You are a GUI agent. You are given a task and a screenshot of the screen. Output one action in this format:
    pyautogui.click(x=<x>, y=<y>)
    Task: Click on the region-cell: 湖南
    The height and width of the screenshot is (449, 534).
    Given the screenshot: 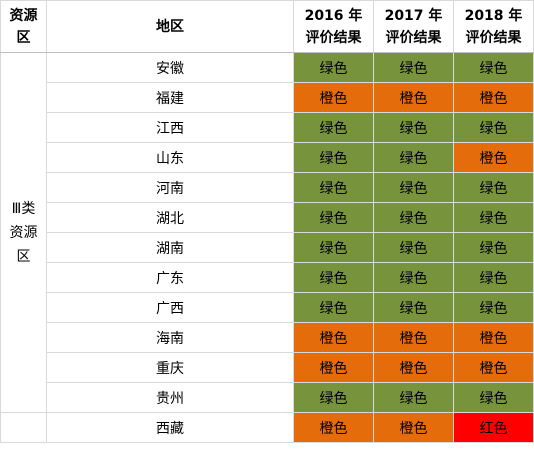 What is the action you would take?
    pyautogui.click(x=170, y=247)
    